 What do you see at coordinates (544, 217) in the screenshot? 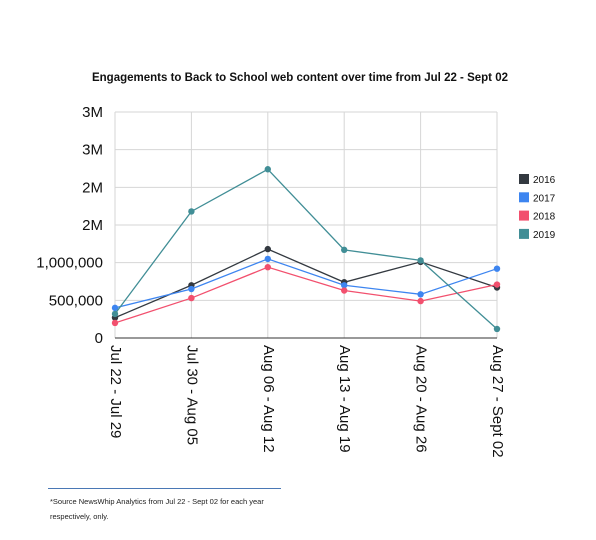
I see `legend-label: 2018` at bounding box center [544, 217].